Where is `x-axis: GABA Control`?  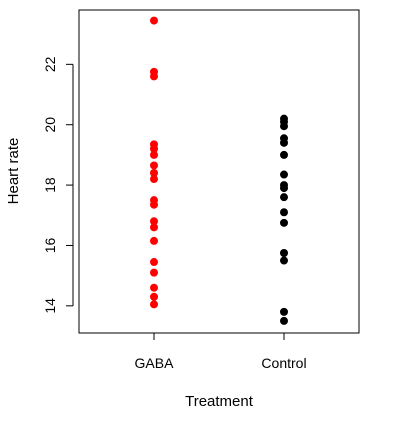 x-axis: GABA Control is located at coordinates (221, 351).